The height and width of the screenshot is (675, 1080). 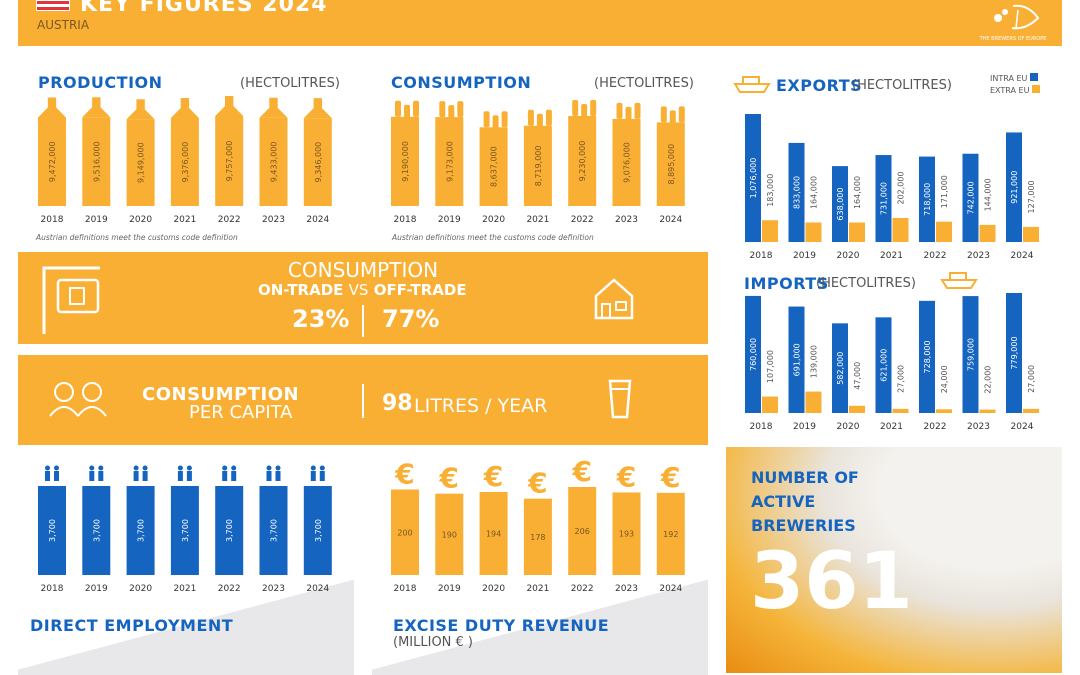 I want to click on person-body-icon, so click(x=322, y=476).